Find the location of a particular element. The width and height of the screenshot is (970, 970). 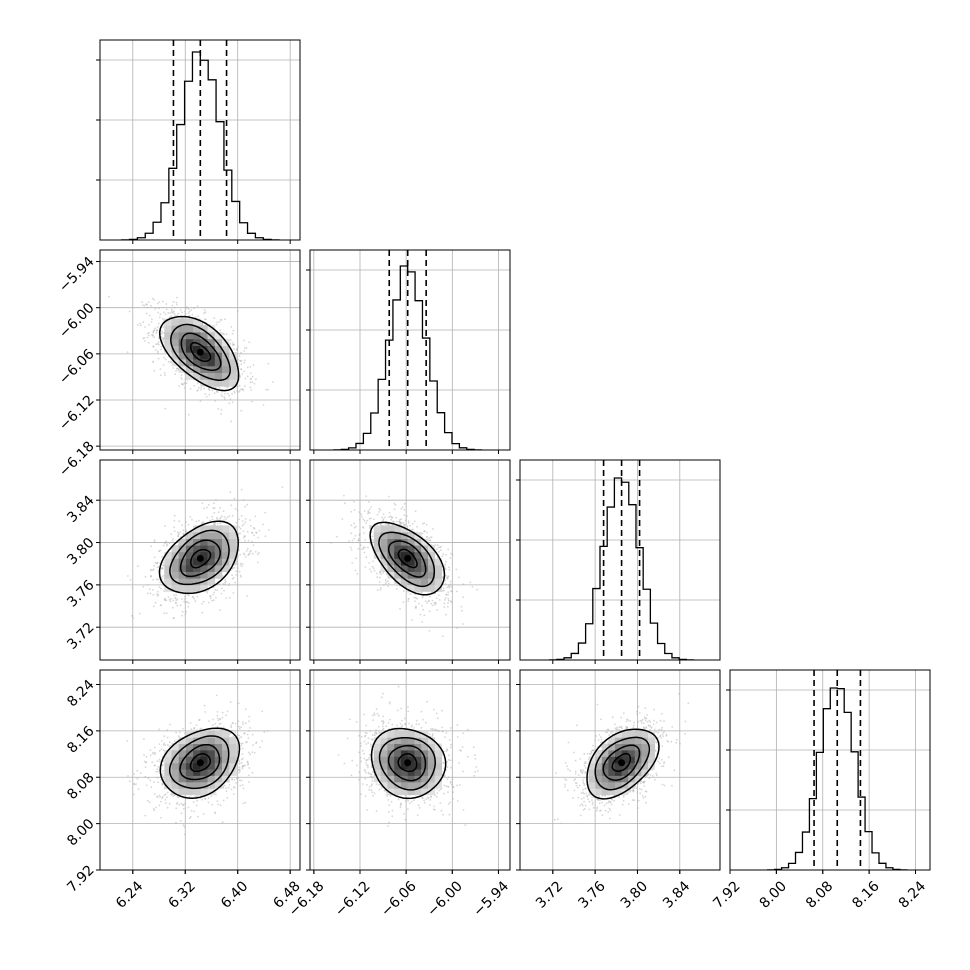

x-tick-label: 6.40 is located at coordinates (234, 894).